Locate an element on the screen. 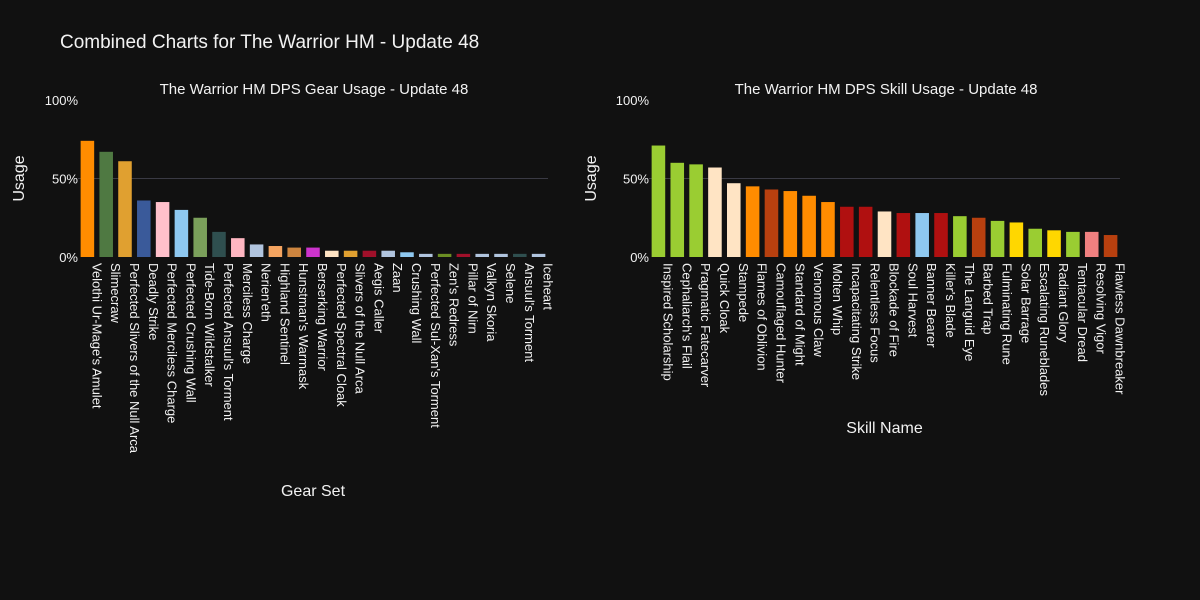 The width and height of the screenshot is (1200, 600). skill-category-label: Stampede is located at coordinates (743, 292).